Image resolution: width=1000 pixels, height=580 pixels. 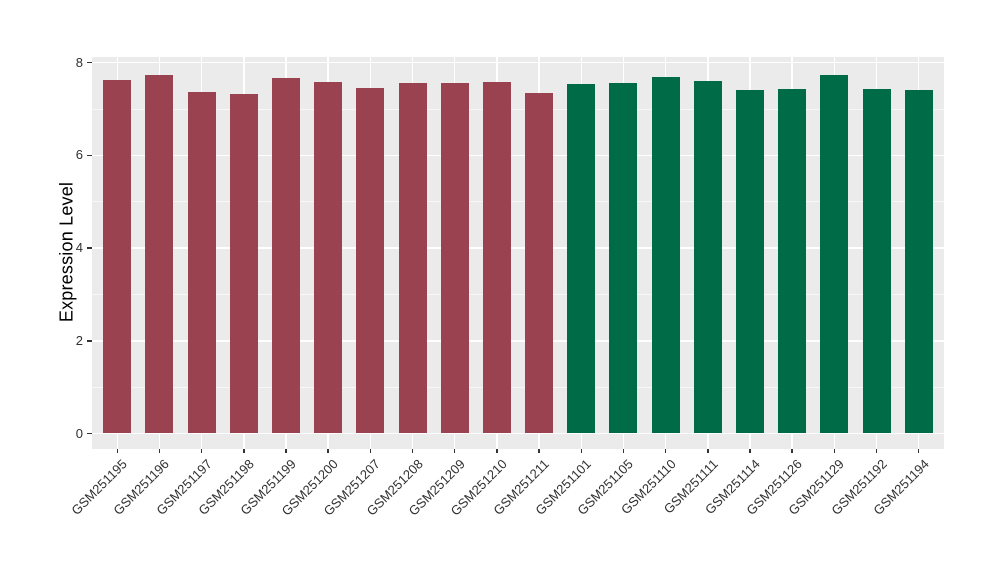 I want to click on y-tick-label: 0, so click(x=79, y=433).